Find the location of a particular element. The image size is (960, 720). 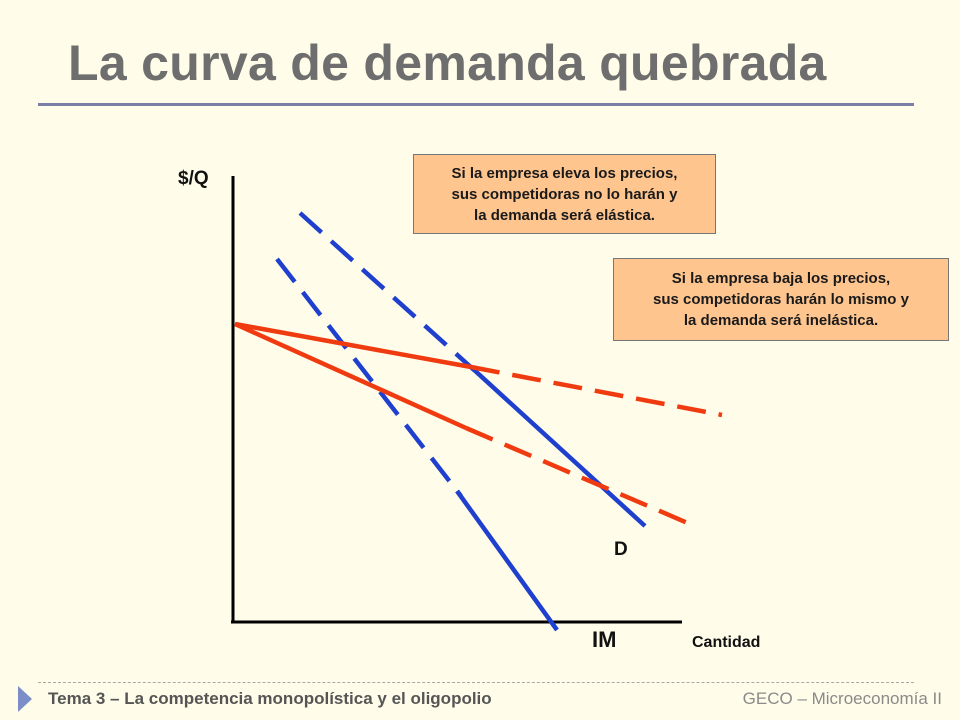

inelastic-mr-dashed is located at coordinates (581, 477).